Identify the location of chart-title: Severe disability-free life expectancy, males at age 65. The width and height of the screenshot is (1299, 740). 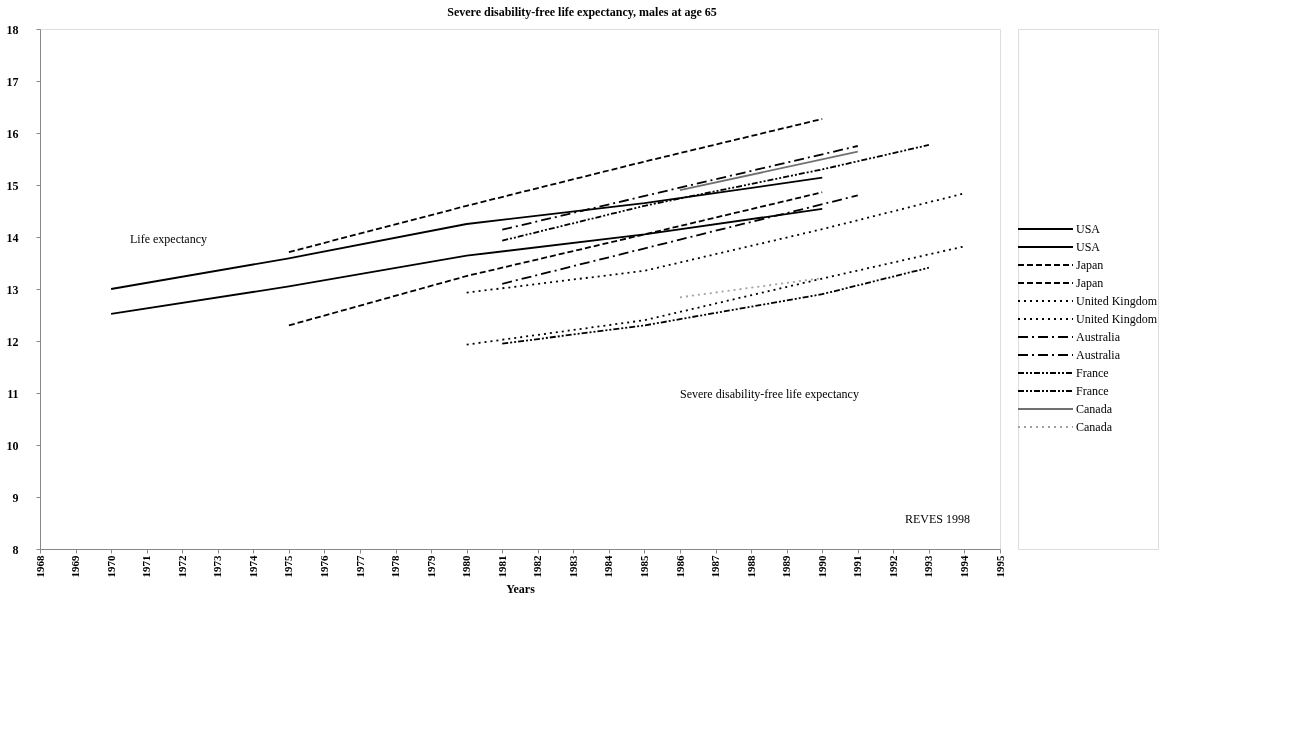
(582, 11).